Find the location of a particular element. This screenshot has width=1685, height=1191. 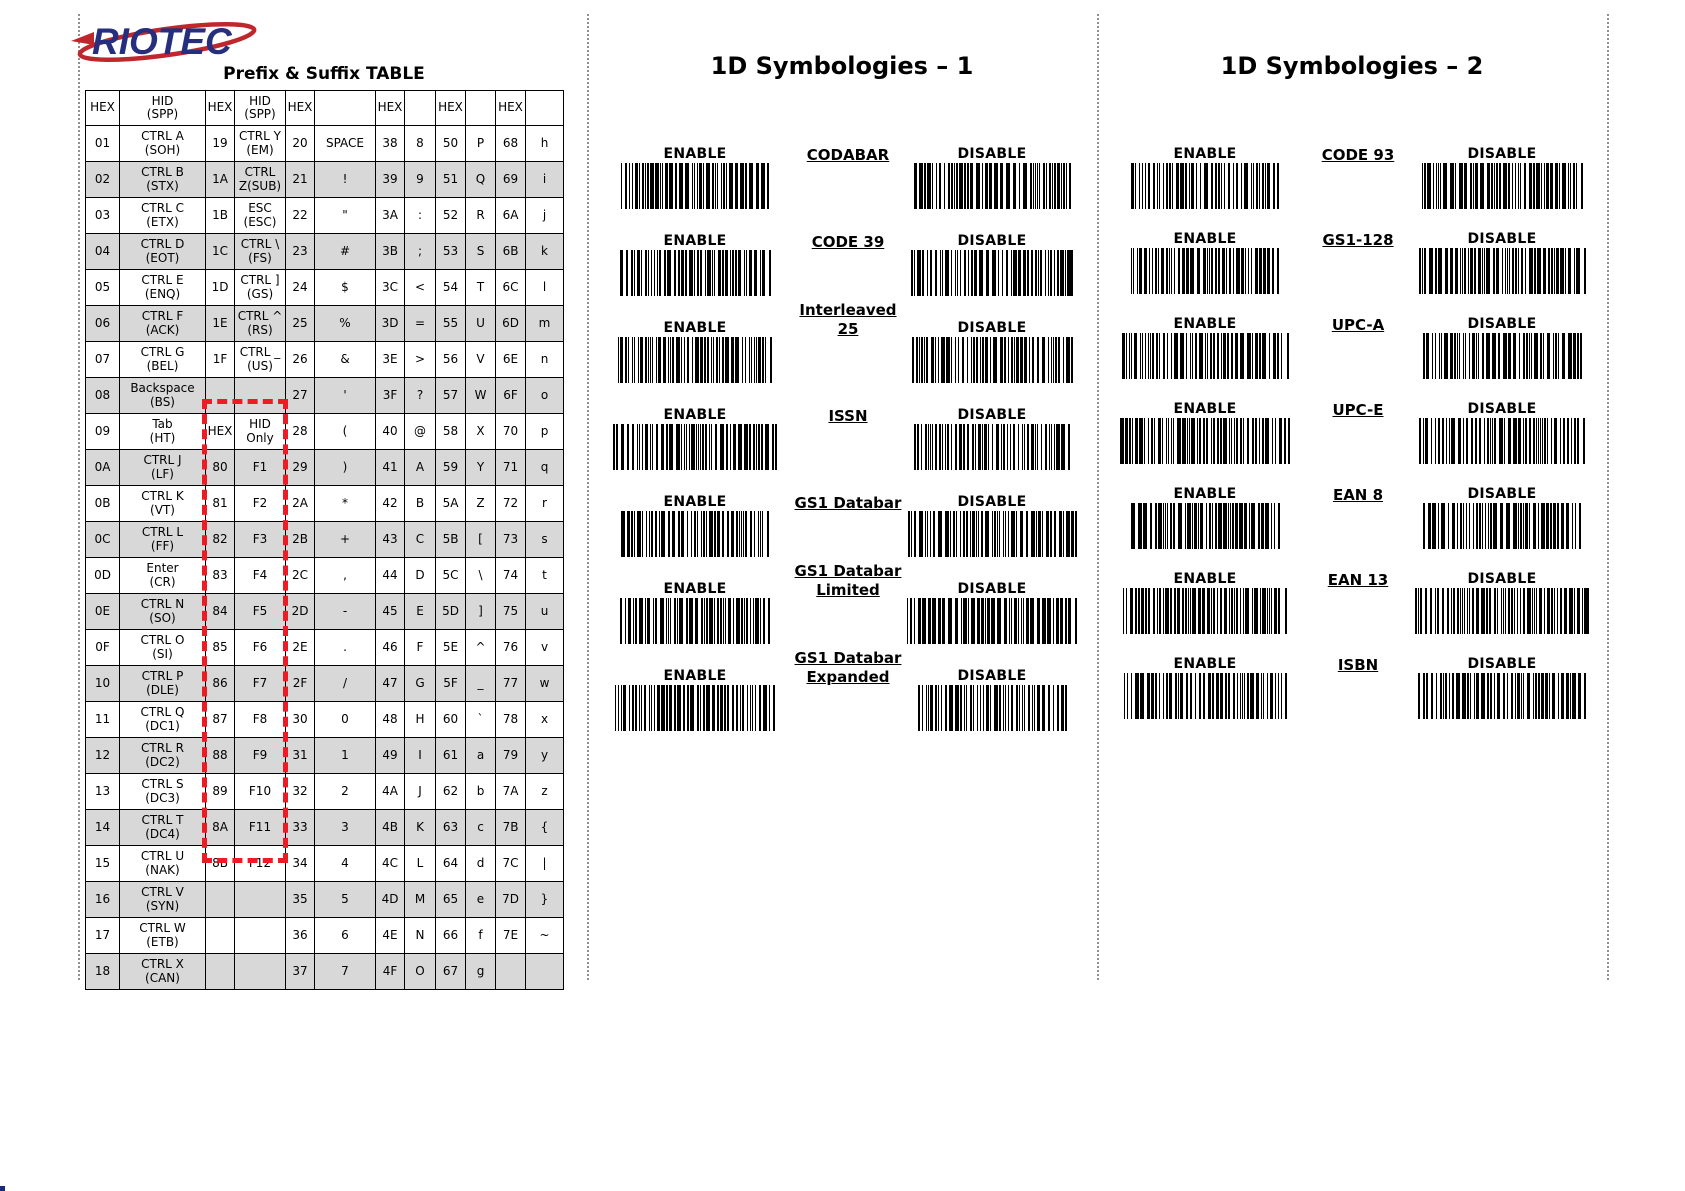

table-cell: " is located at coordinates (345, 215).